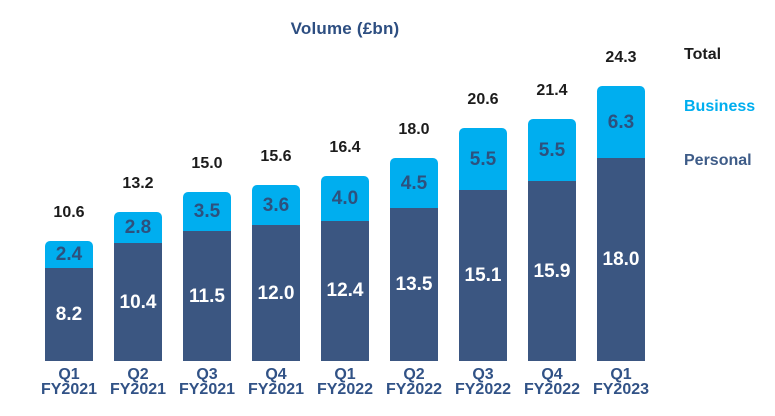  Describe the element at coordinates (138, 183) in the screenshot. I see `total-value-label: 13.2` at that location.